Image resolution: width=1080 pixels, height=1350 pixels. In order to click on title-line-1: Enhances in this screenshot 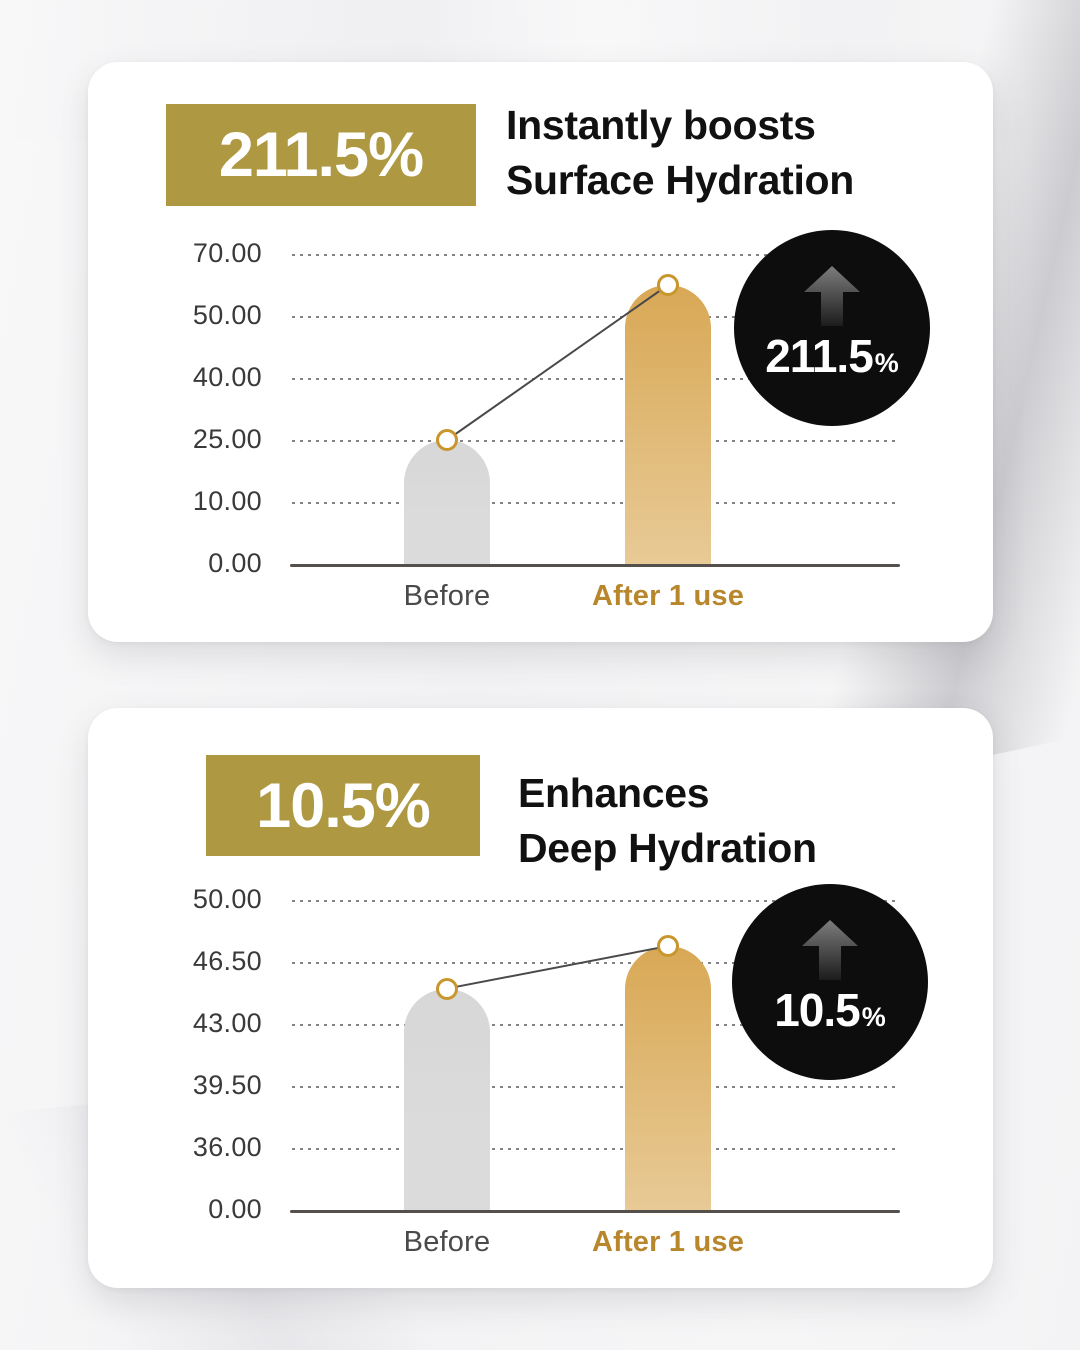, I will do `click(614, 793)`.